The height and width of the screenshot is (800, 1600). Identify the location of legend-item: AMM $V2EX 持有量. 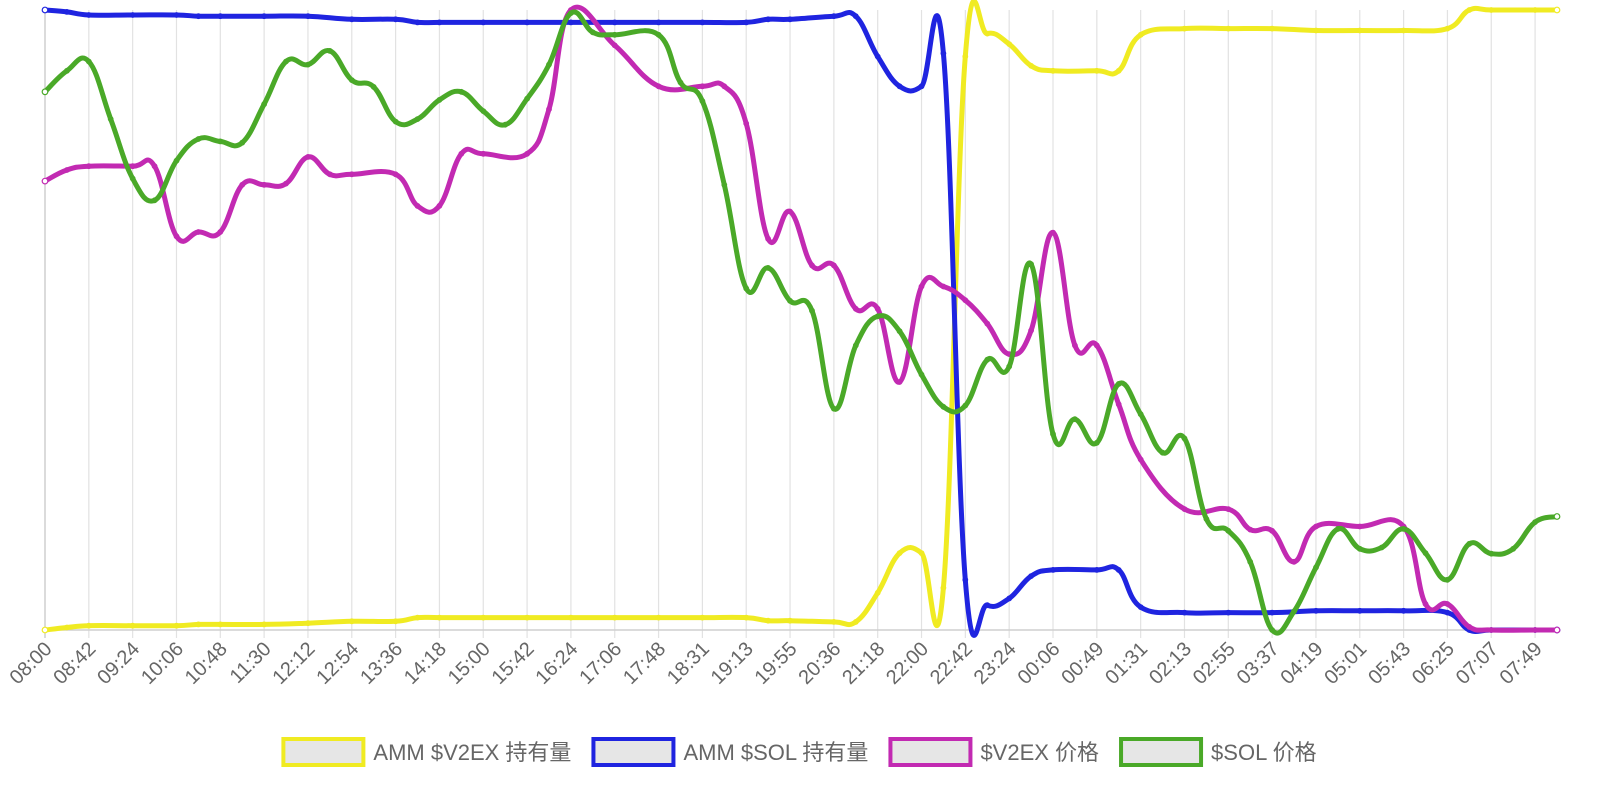
(426, 752).